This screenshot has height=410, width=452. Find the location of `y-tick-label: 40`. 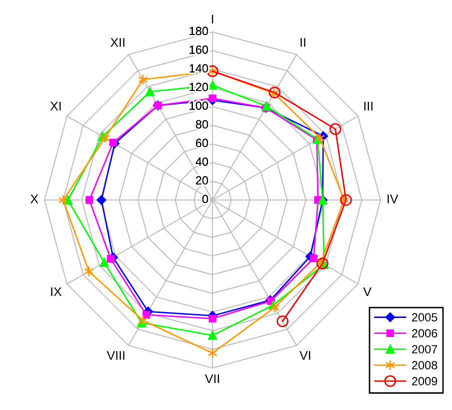

y-tick-label: 40 is located at coordinates (202, 161).